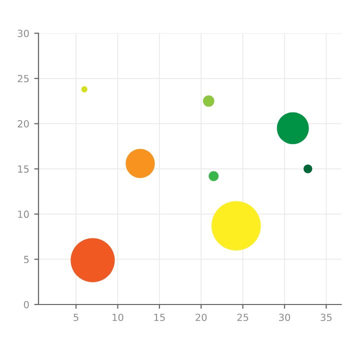  What do you see at coordinates (284, 318) in the screenshot?
I see `x-tick-label: 30` at bounding box center [284, 318].